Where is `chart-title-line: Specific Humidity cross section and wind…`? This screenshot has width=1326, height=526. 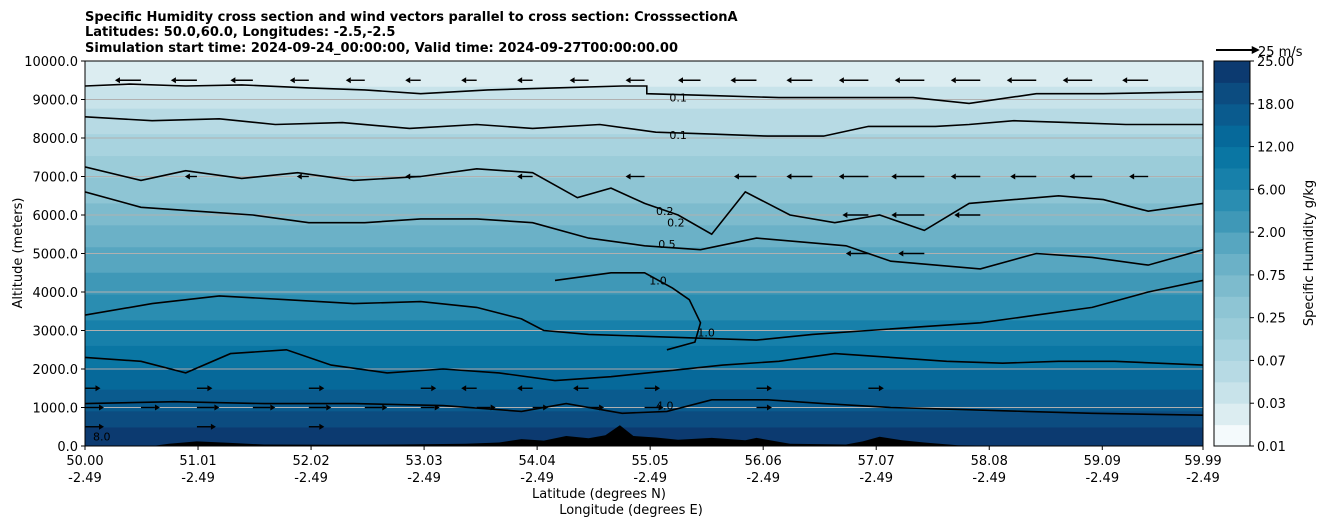
chart-title-line: Specific Humidity cross section and wind… is located at coordinates (411, 17).